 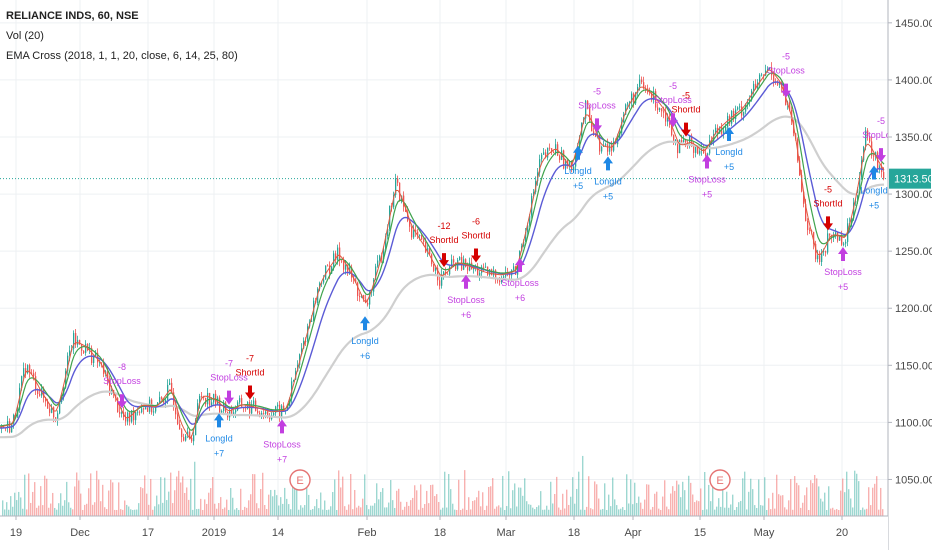 I want to click on signal-value: -5, so click(x=881, y=121).